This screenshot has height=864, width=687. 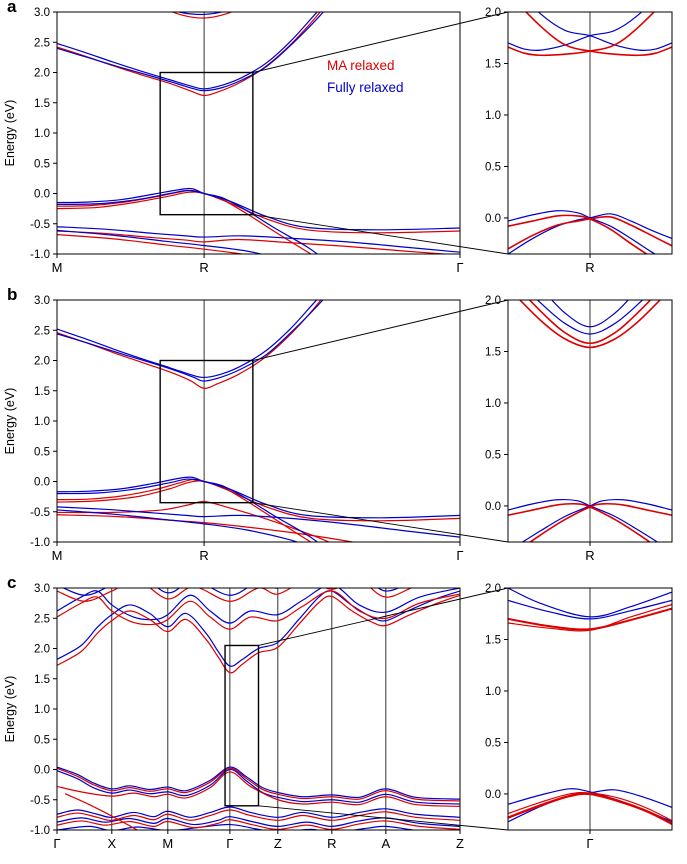 I want to click on c-main-vlines, so click(x=249, y=709).